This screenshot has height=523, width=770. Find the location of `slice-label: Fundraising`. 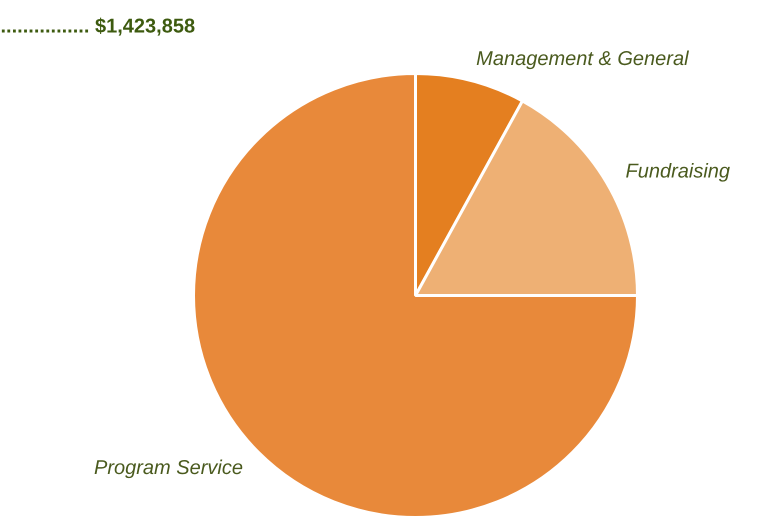

slice-label: Fundraising is located at coordinates (678, 171).